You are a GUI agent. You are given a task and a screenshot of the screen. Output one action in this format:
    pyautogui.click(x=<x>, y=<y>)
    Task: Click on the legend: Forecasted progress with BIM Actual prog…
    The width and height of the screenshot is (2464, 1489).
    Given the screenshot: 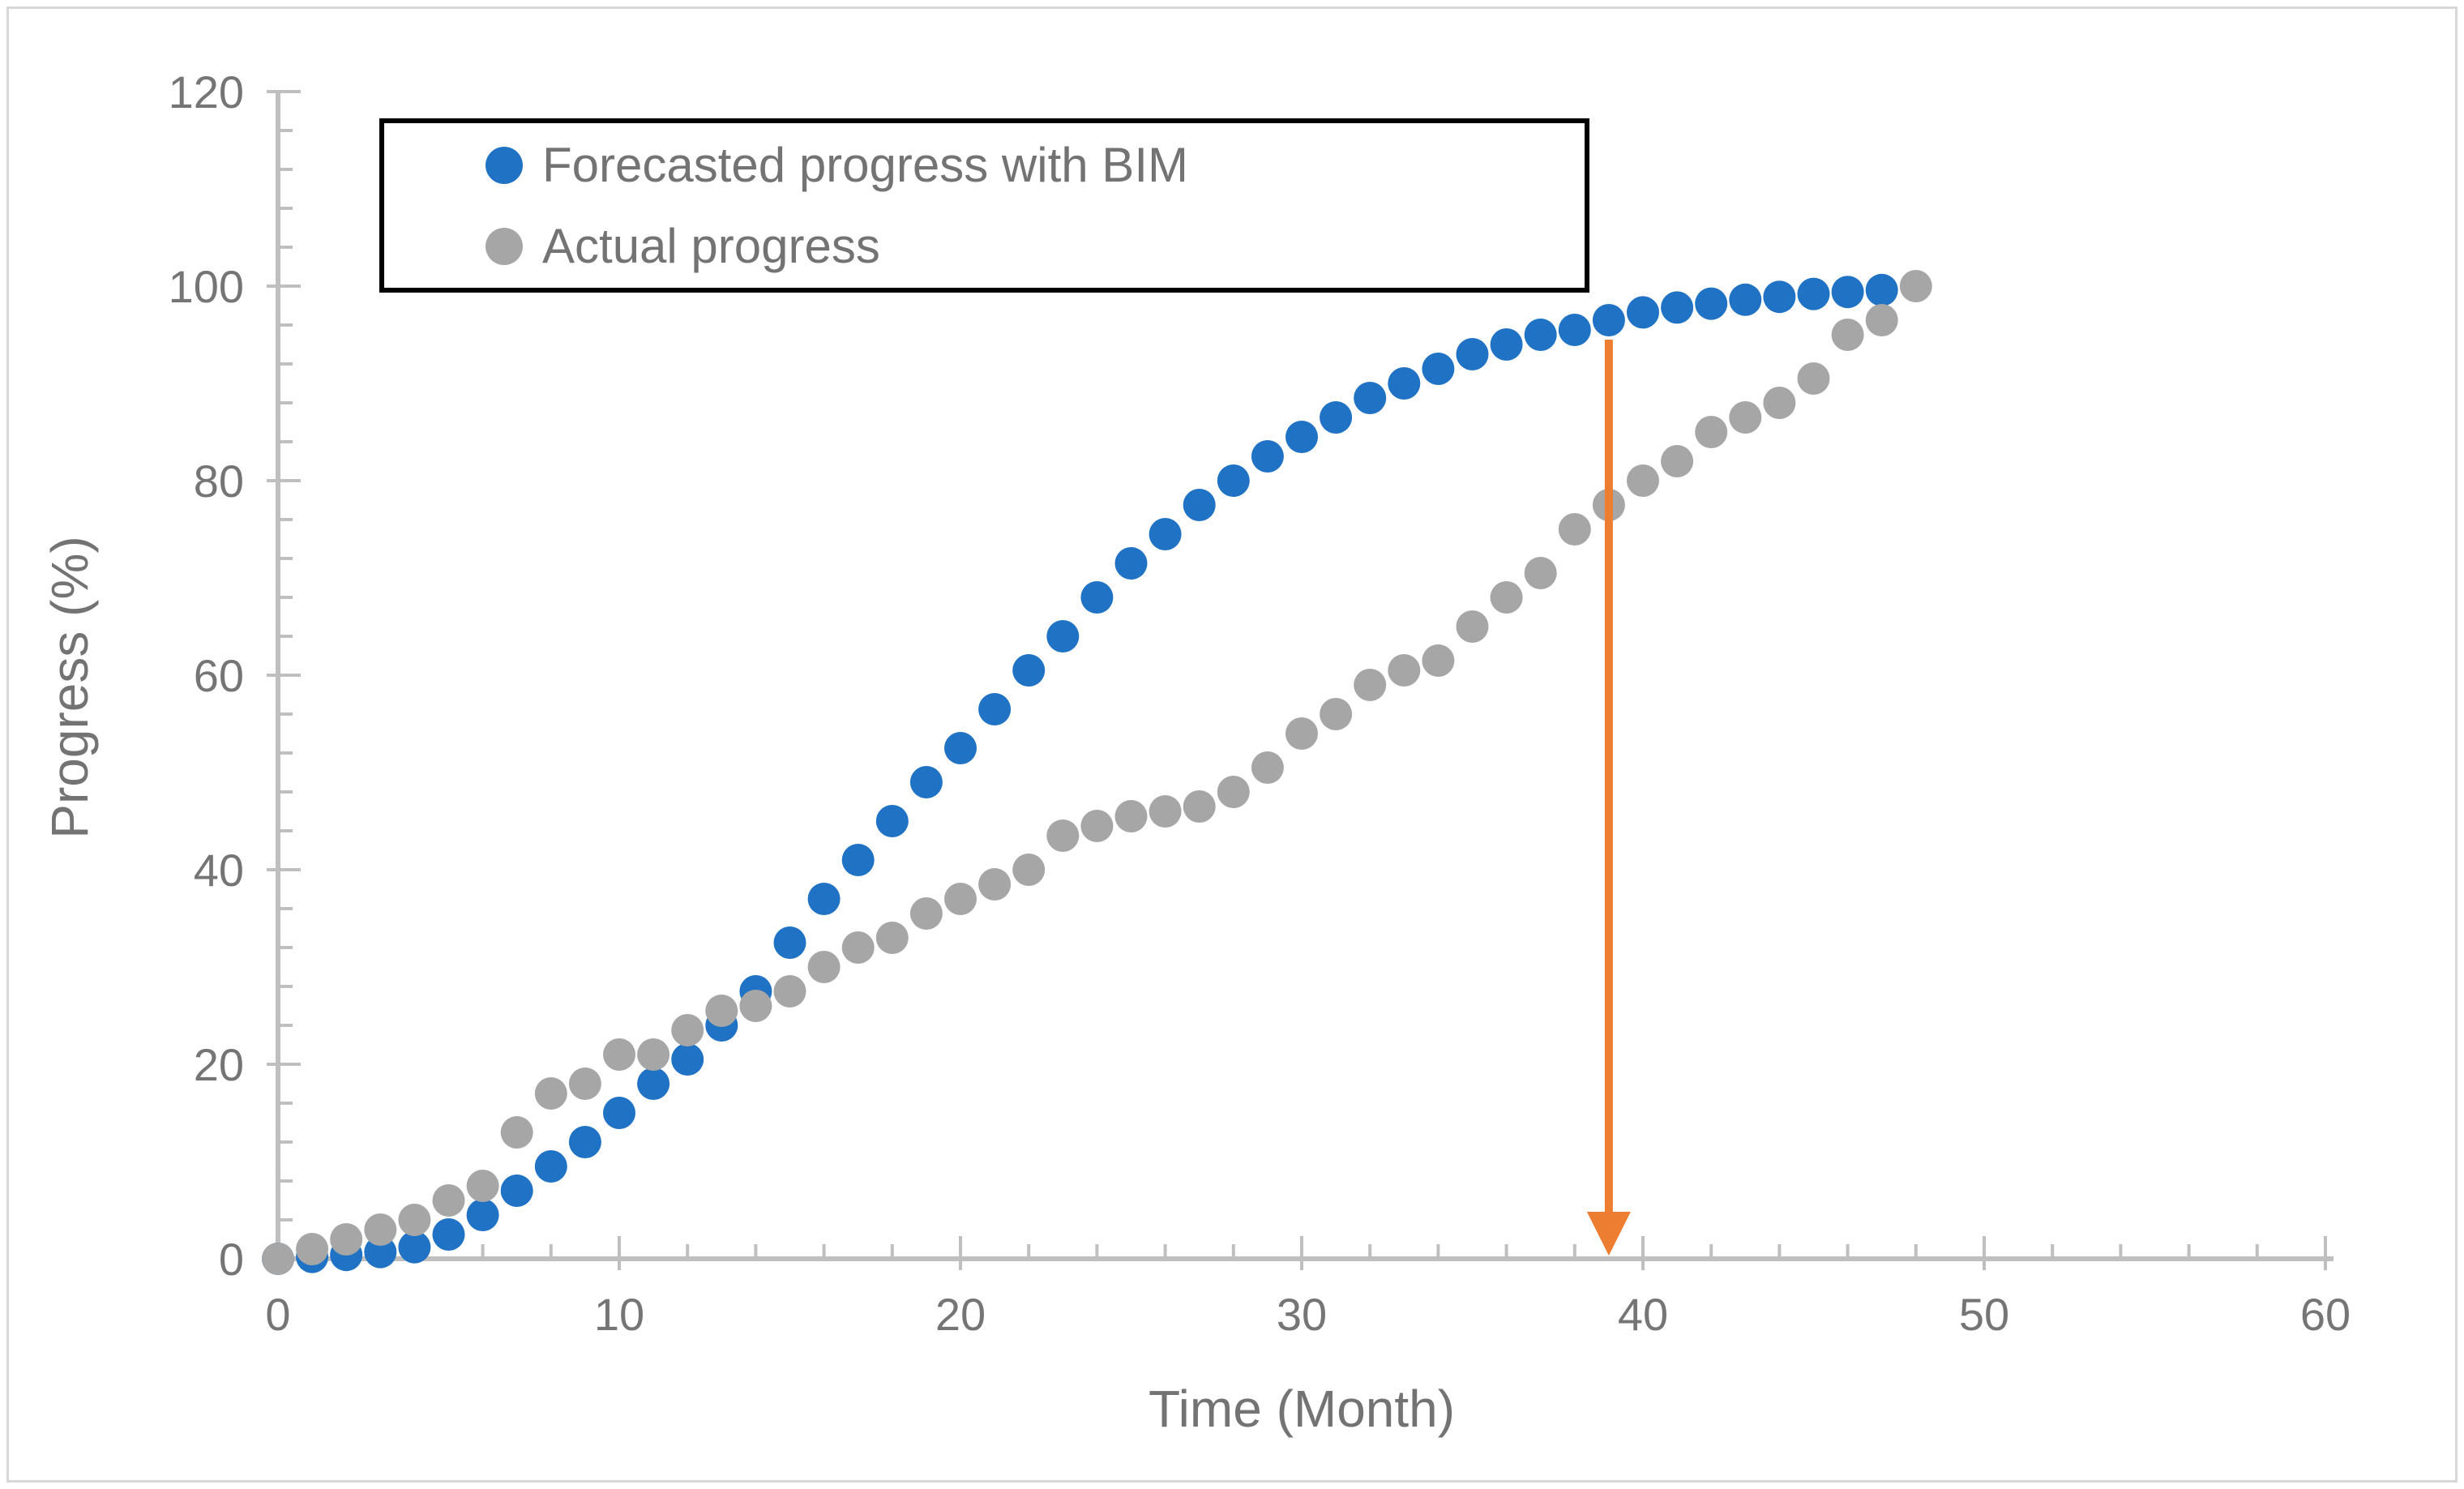 What is the action you would take?
    pyautogui.click(x=984, y=205)
    